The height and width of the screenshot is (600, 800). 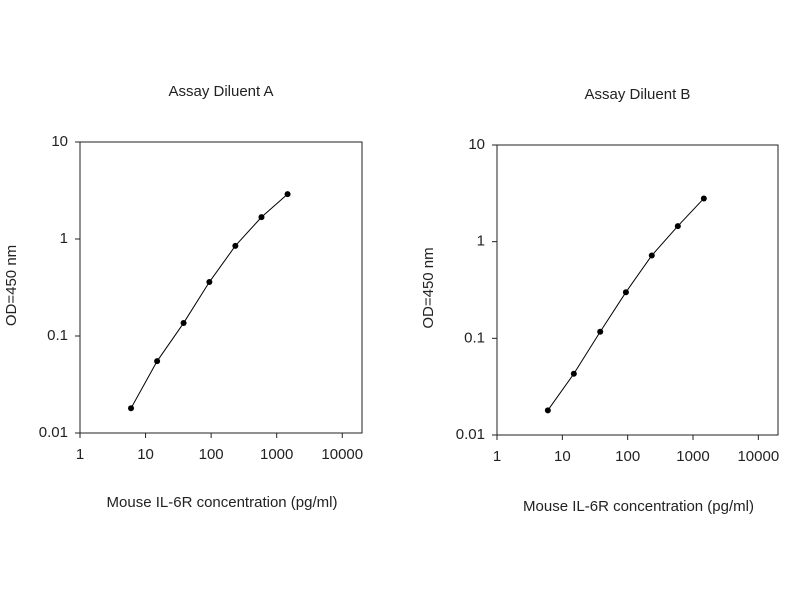 I want to click on chart-title: Assay Diluent A, so click(x=220, y=91).